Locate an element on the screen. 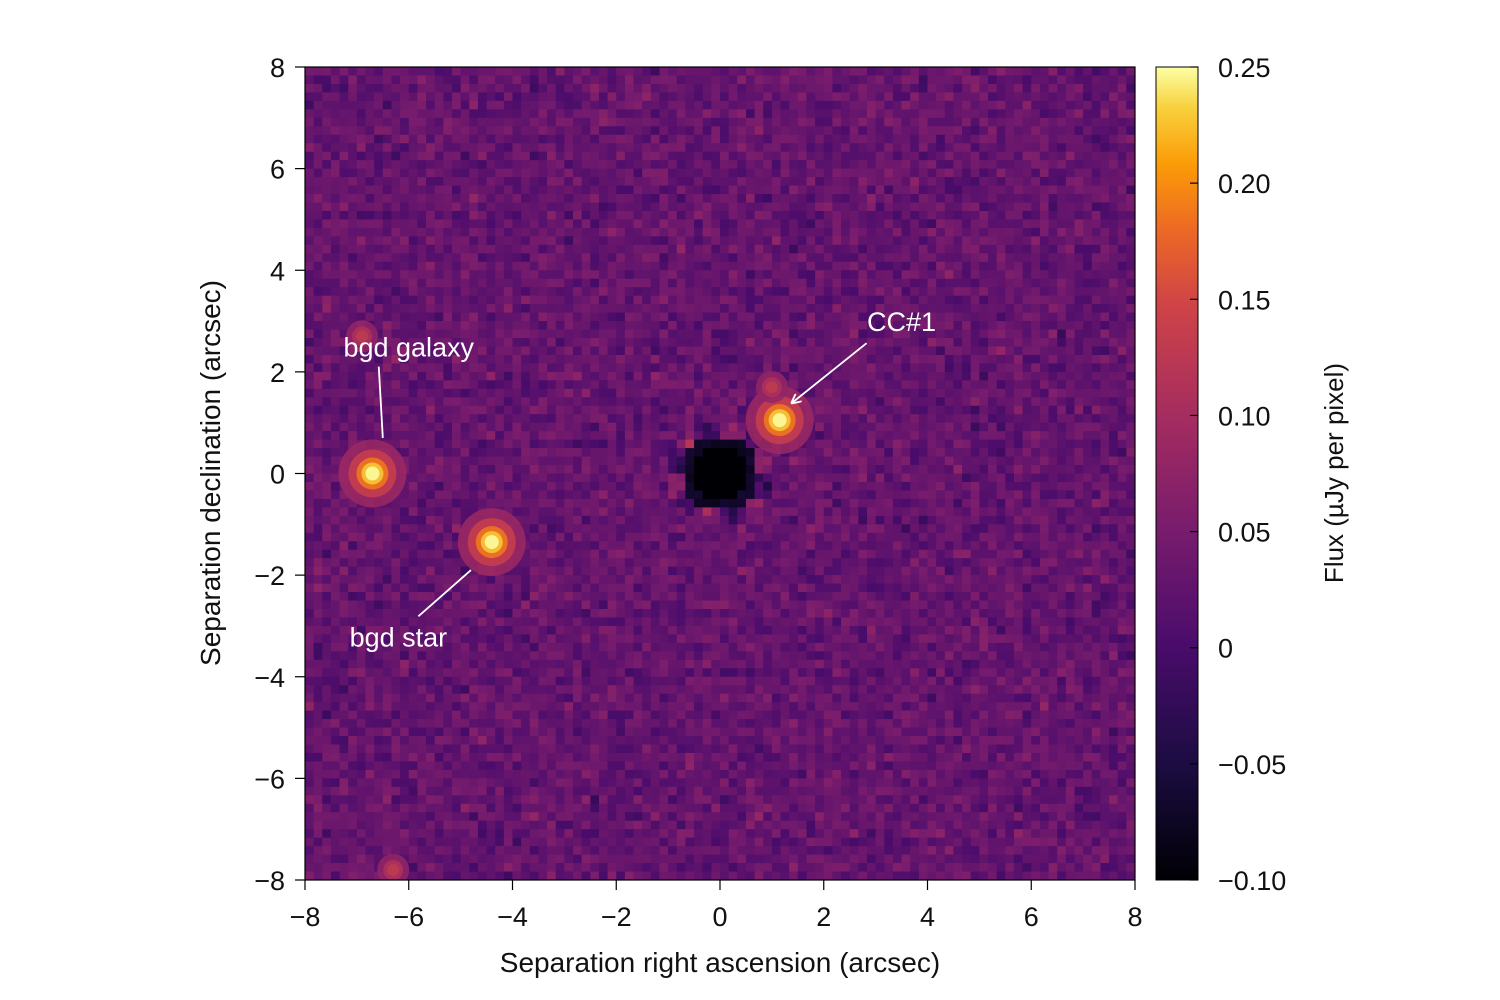  colorbar-tick-label: 0.25 is located at coordinates (1244, 68).